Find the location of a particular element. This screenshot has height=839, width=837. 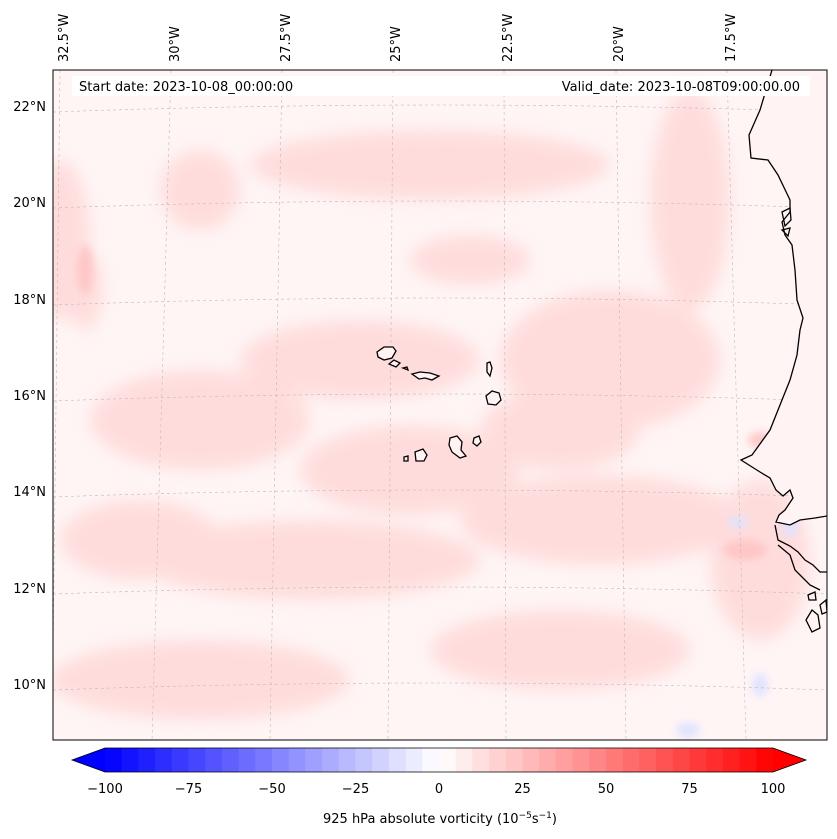

colorbar-tick: −25 is located at coordinates (355, 789).